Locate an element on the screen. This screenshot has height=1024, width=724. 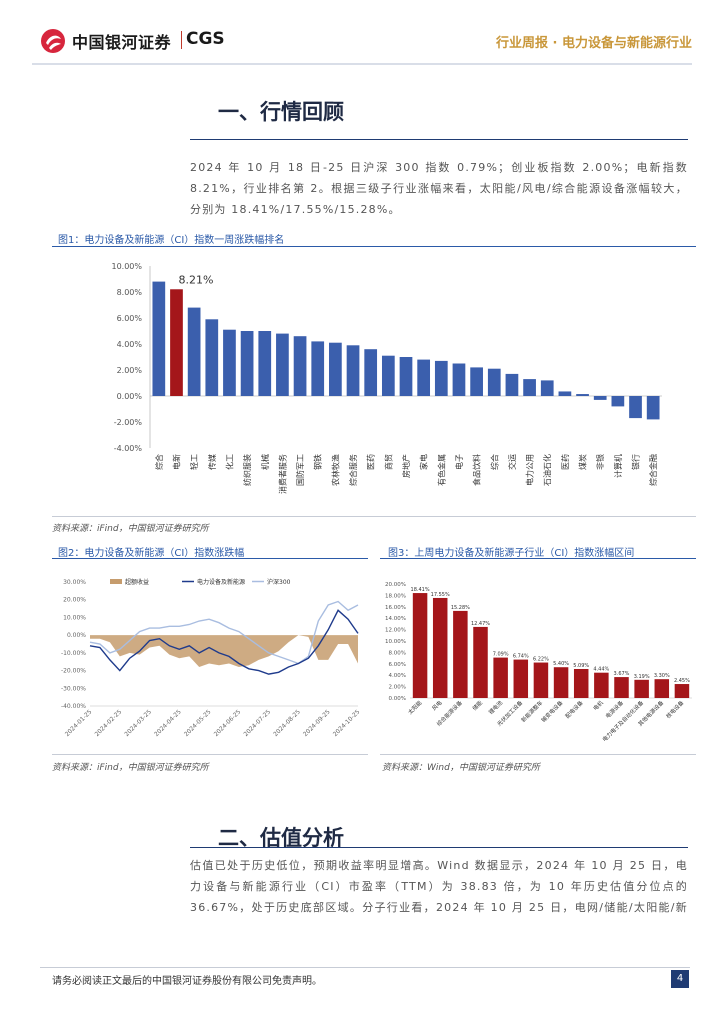
x-tick-label: 轻工 is located at coordinates (194, 462).